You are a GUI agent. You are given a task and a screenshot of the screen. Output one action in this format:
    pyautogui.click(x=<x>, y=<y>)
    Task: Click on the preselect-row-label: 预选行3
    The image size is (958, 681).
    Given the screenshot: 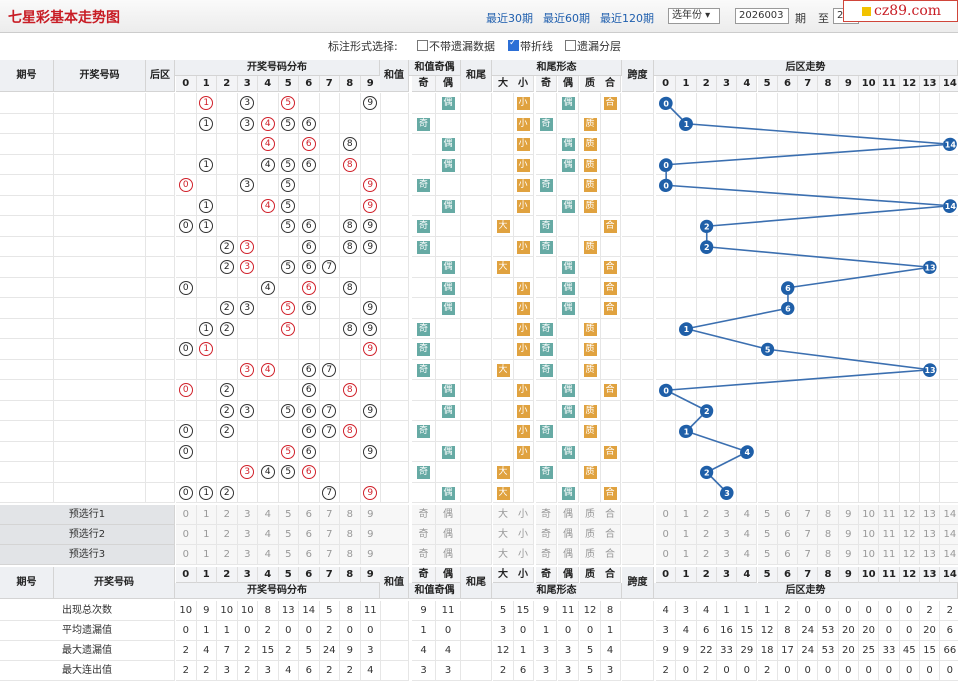 What is the action you would take?
    pyautogui.click(x=87, y=555)
    